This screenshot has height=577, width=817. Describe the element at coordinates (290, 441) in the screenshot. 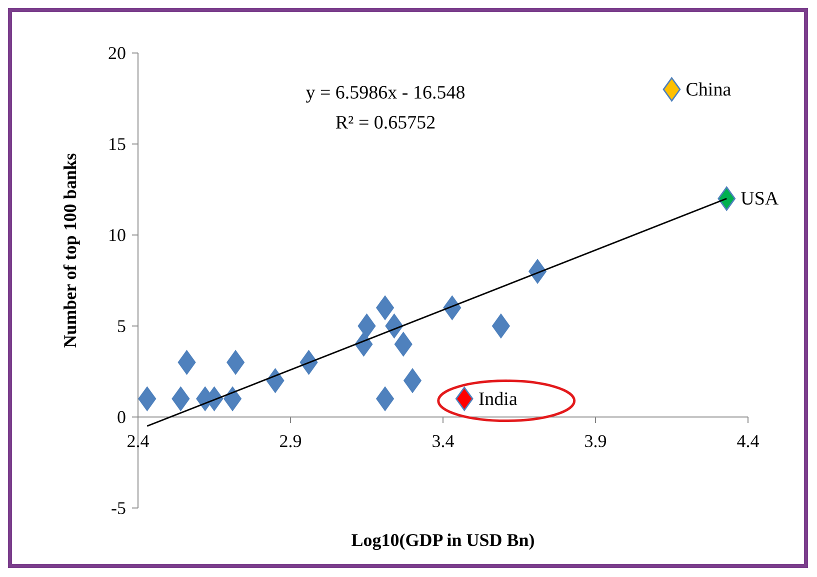

I see `x-tick-label: 2.9` at that location.